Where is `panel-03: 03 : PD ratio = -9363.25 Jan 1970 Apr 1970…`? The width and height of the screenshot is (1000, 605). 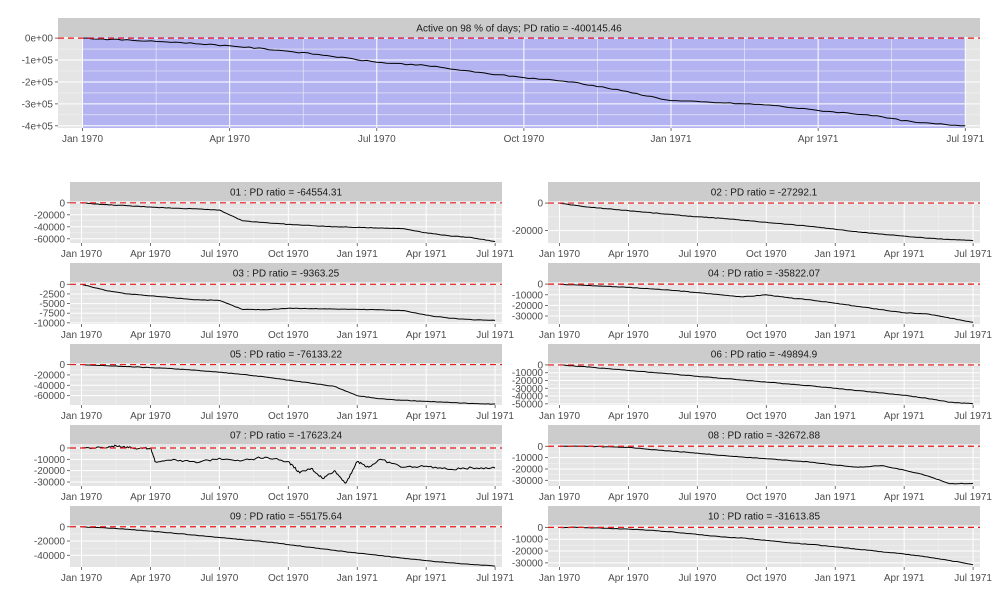 panel-03: 03 : PD ratio = -9363.25 Jan 1970 Apr 1970… is located at coordinates (274, 302).